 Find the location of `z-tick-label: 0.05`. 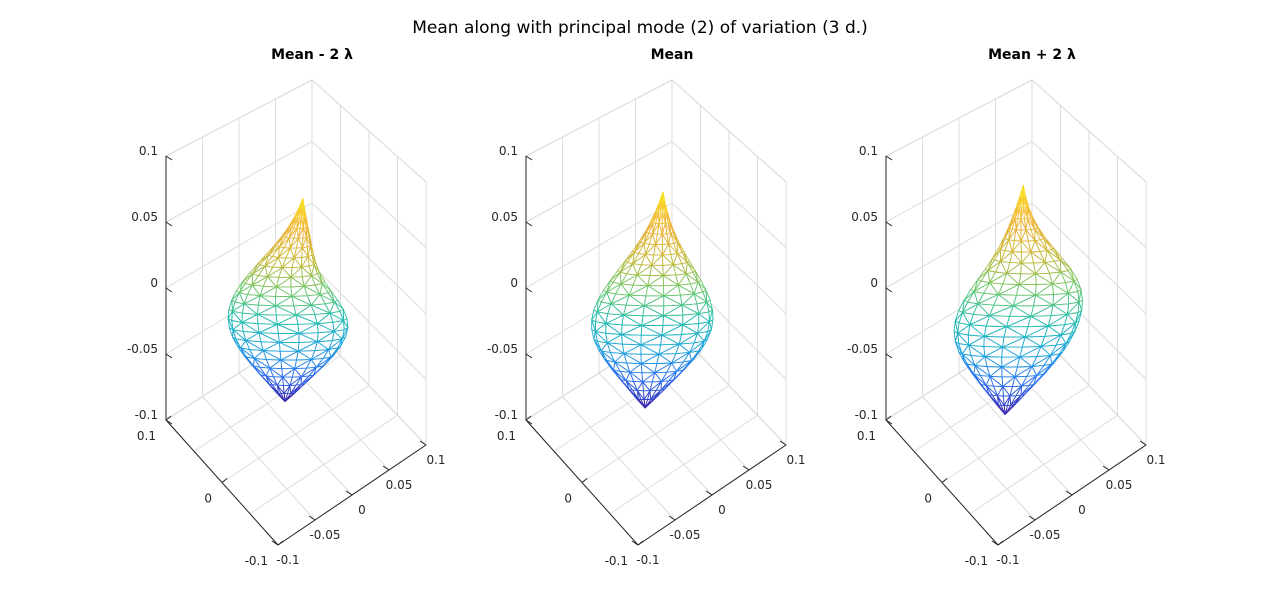

z-tick-label: 0.05 is located at coordinates (864, 217).